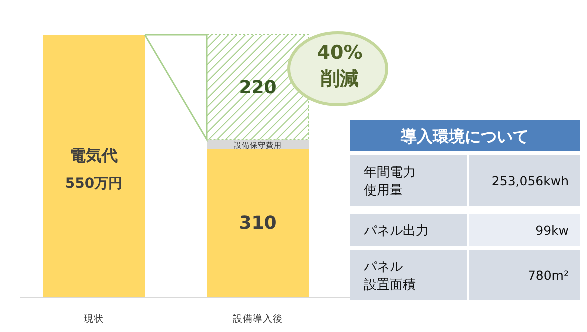 Image resolution: width=587 pixels, height=332 pixels. Describe the element at coordinates (258, 223) in the screenshot. I see `data-label: 310` at that location.